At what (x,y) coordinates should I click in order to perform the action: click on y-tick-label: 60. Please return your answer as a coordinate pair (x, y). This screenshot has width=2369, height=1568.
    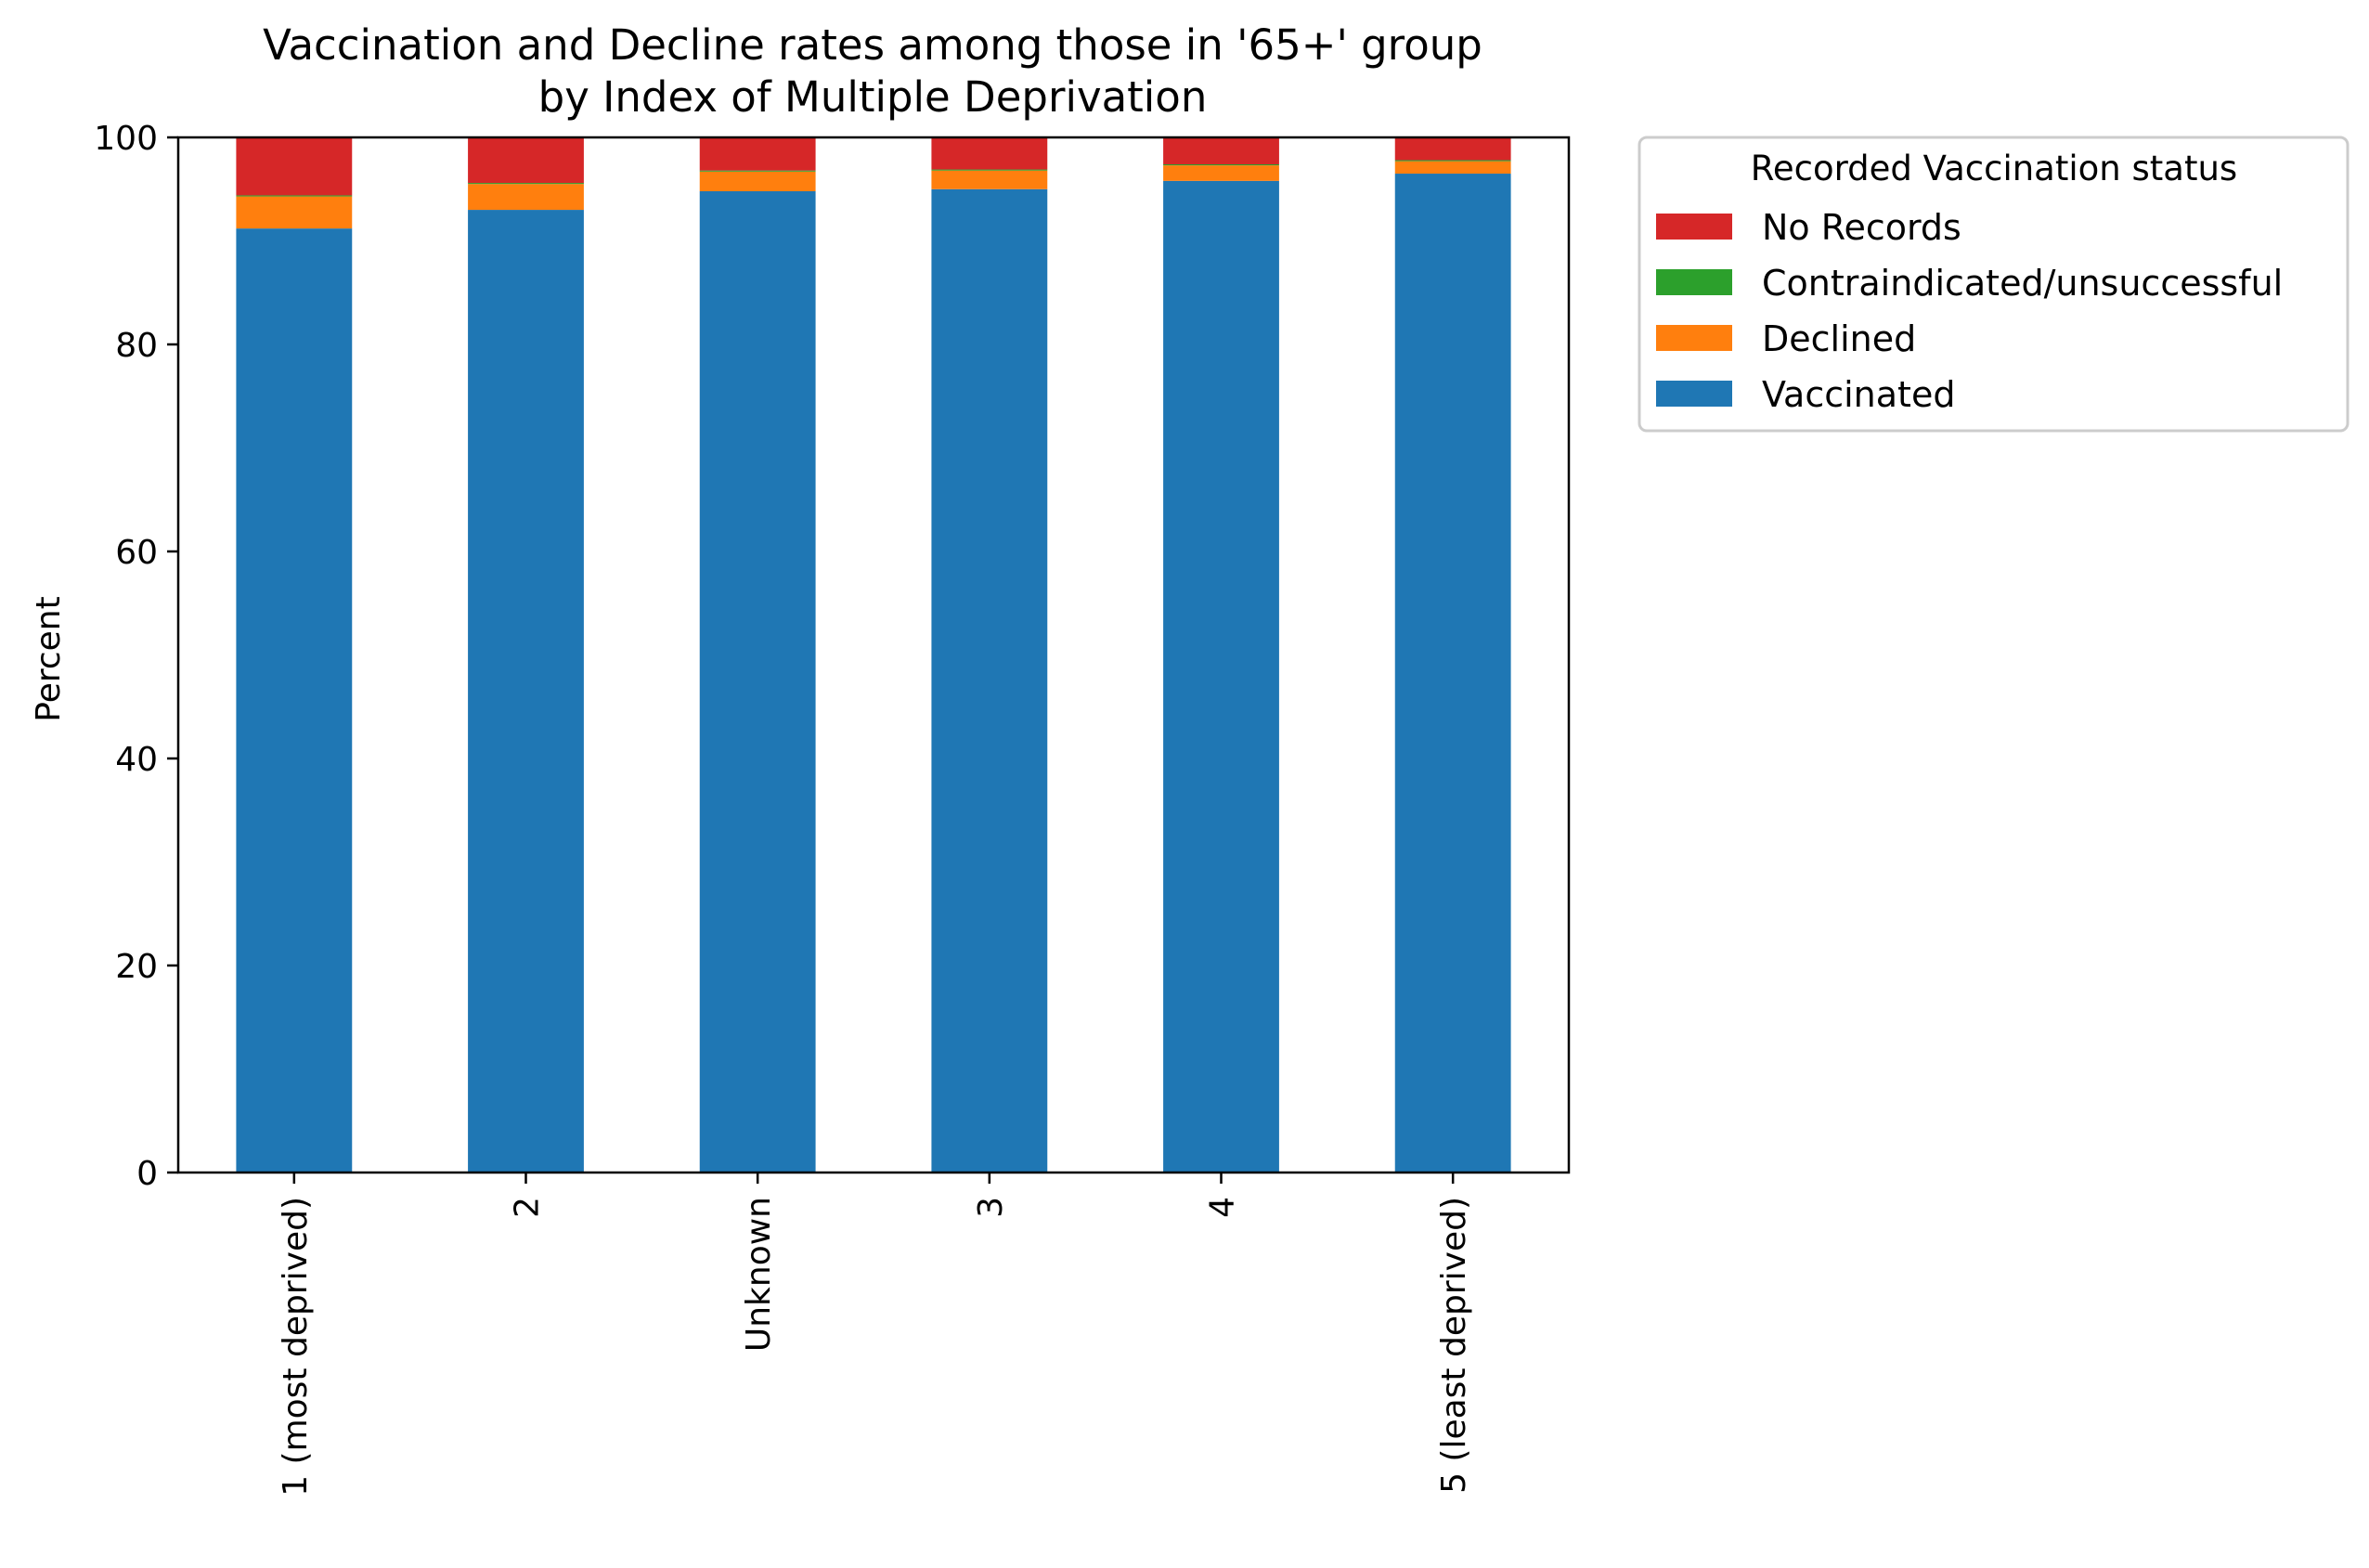
    Looking at the image, I should click on (136, 553).